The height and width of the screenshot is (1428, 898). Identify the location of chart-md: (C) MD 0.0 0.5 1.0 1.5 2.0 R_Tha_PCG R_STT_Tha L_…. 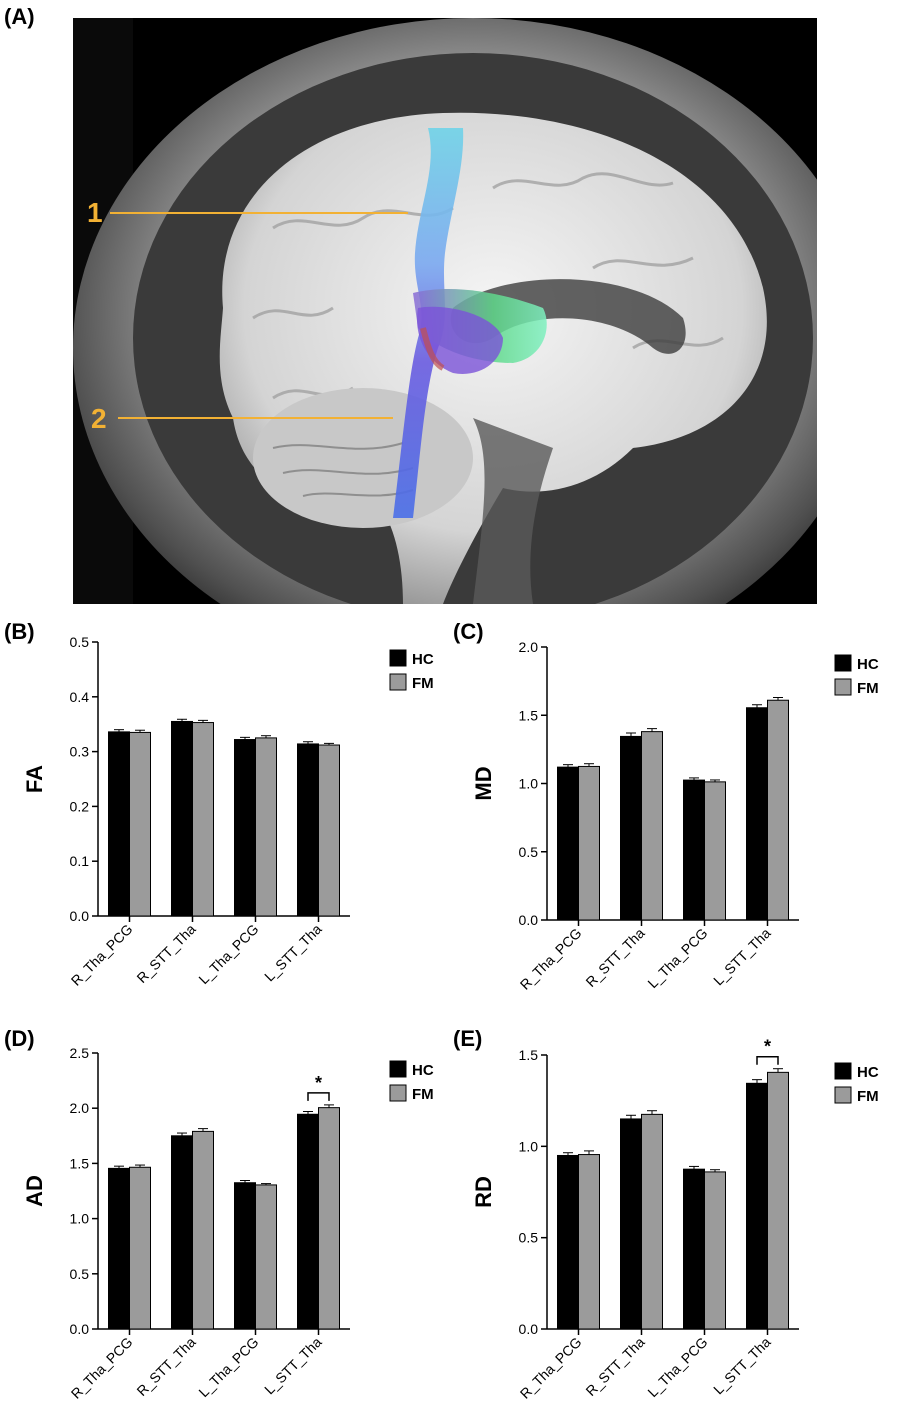
(673, 813).